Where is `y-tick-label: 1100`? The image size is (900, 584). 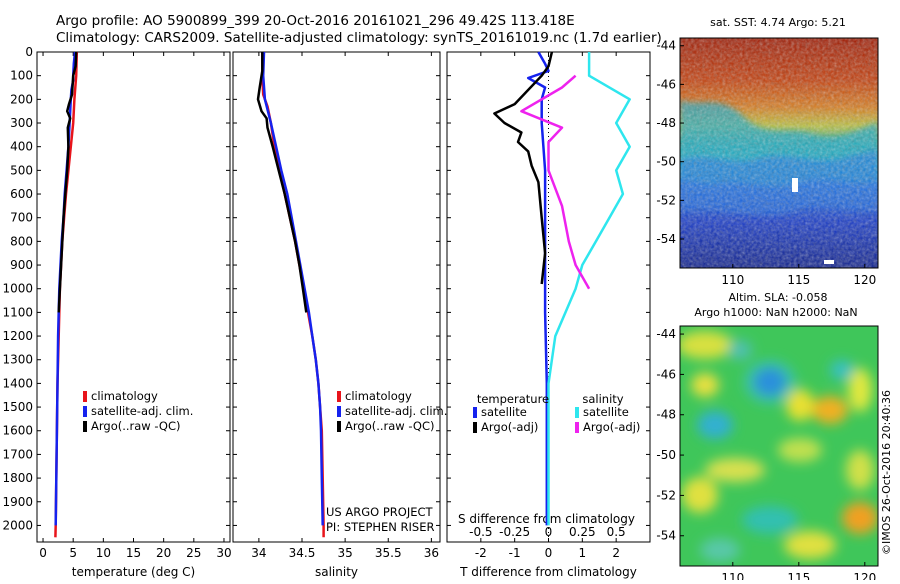
y-tick-label: 1100 is located at coordinates (17, 312).